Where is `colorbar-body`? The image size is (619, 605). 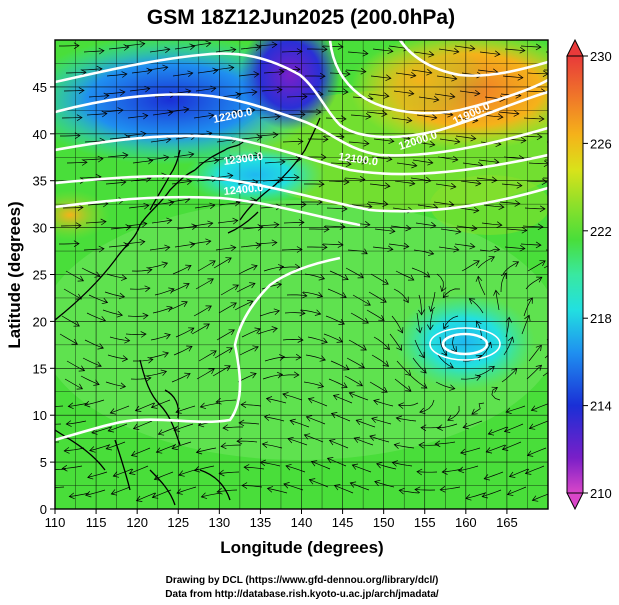 colorbar-body is located at coordinates (575, 274).